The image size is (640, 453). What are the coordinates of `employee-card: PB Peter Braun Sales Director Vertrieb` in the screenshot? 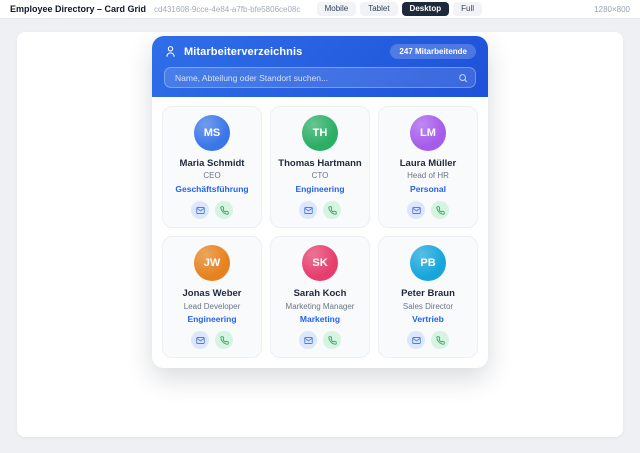 It's located at (428, 297).